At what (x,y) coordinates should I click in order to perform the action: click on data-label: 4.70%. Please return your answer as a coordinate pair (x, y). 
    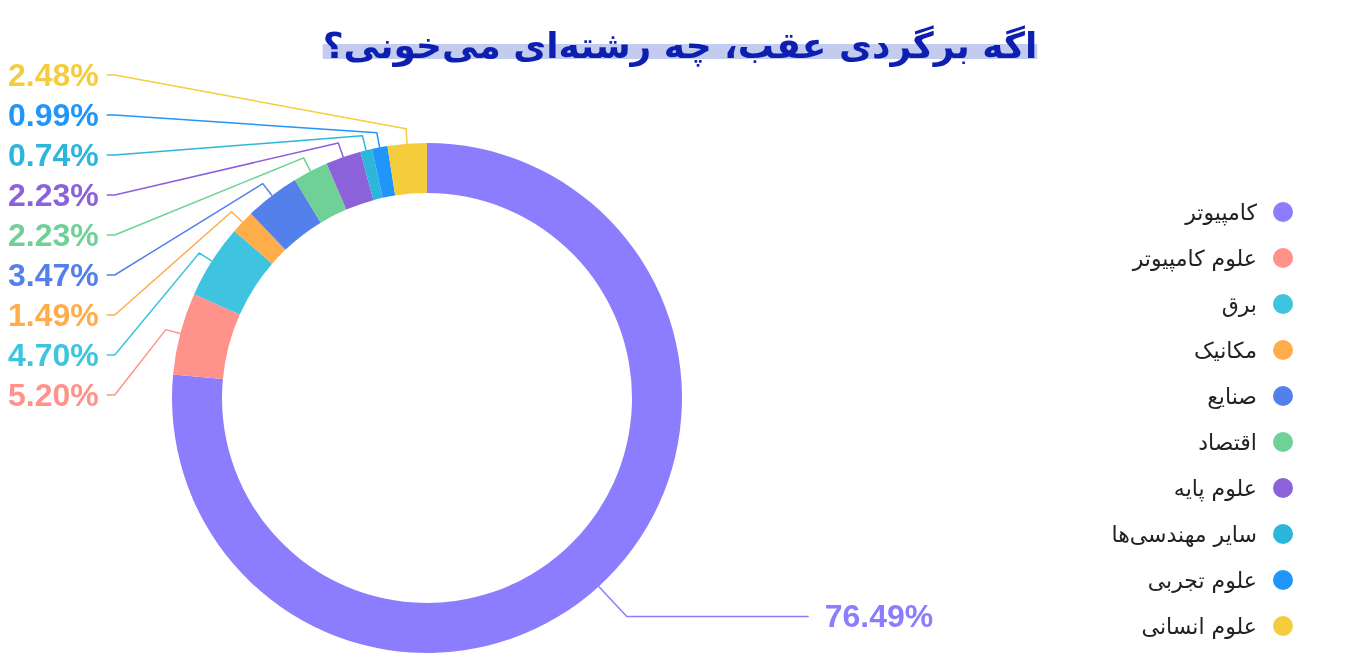
    Looking at the image, I should click on (53, 355).